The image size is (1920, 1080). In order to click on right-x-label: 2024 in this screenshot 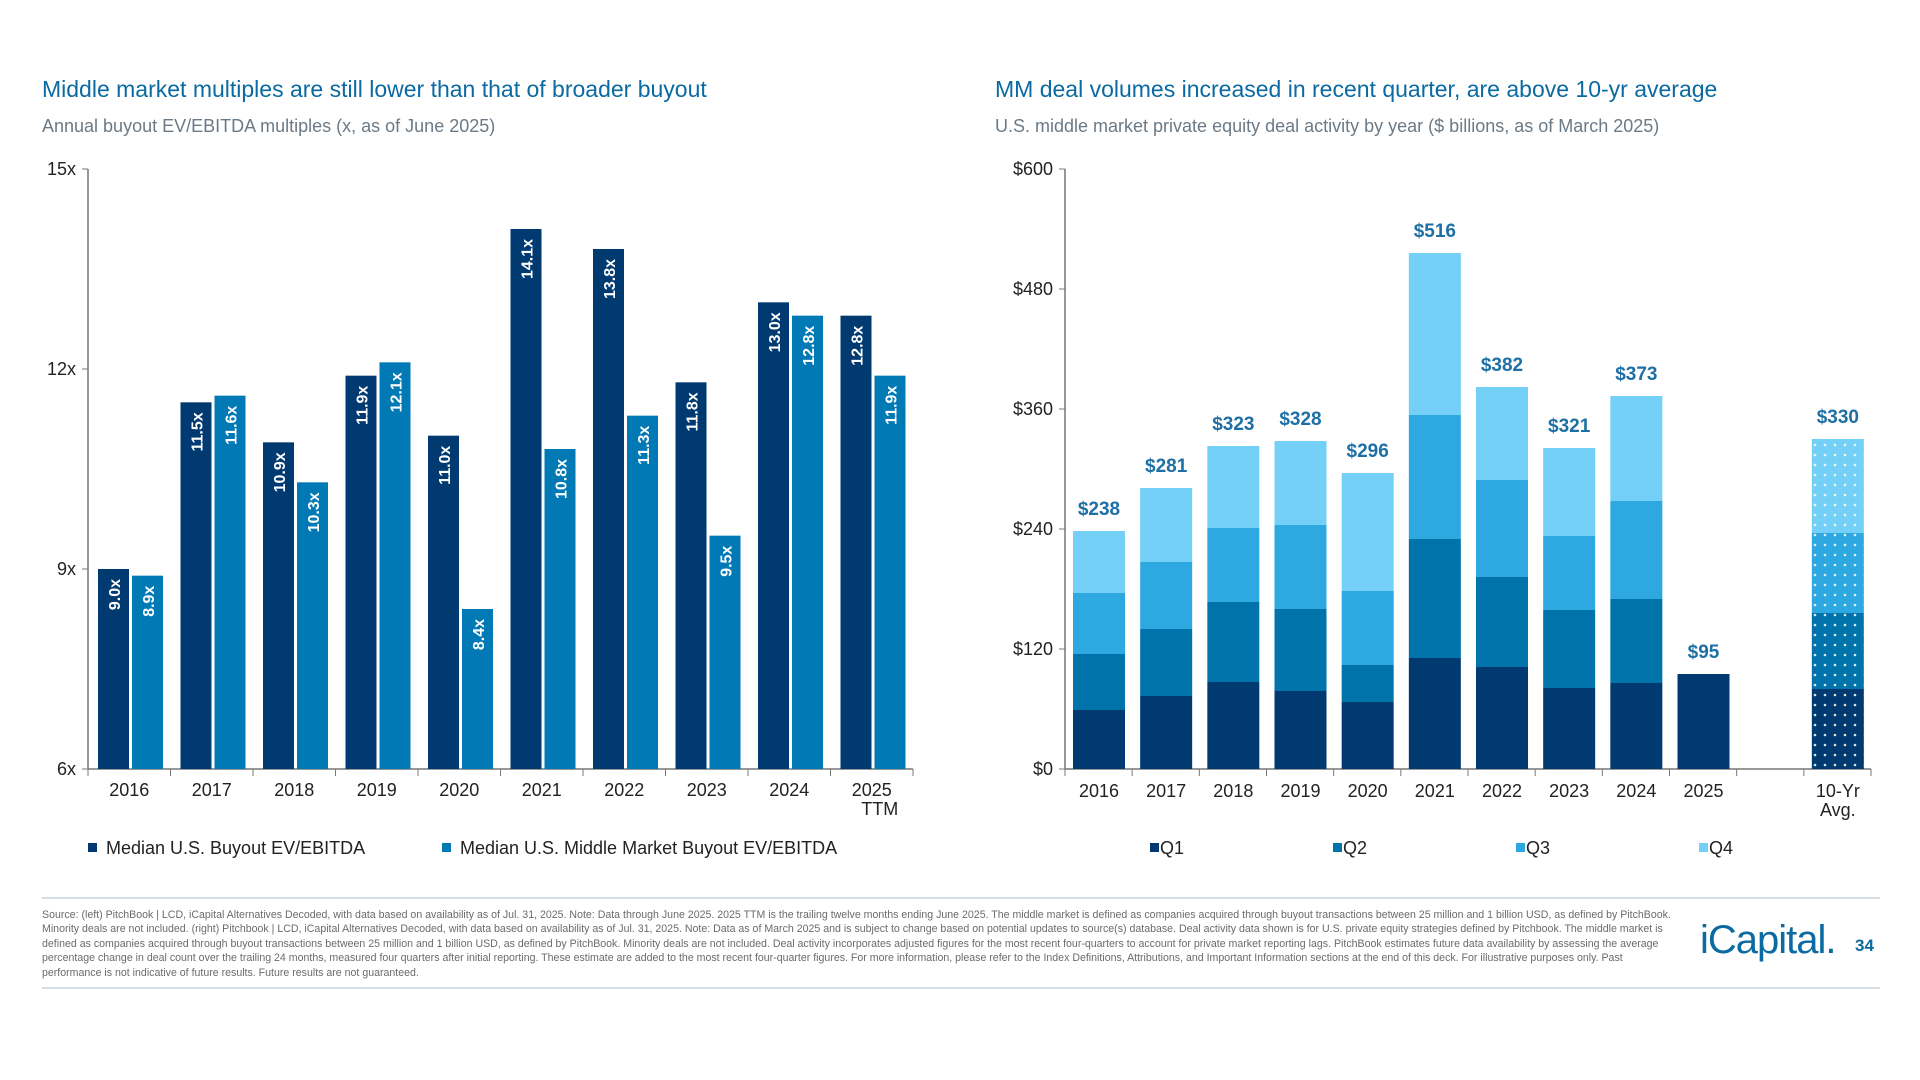, I will do `click(1636, 791)`.